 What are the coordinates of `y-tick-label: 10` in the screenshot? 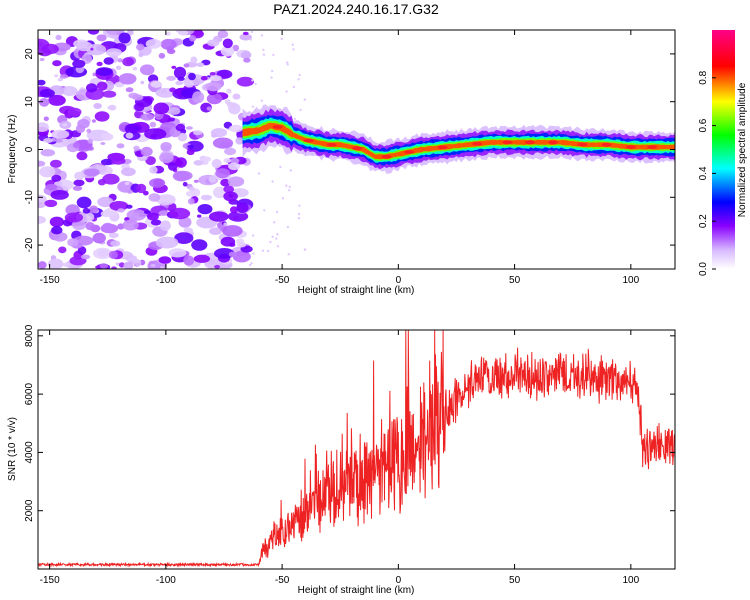 It's located at (29, 102).